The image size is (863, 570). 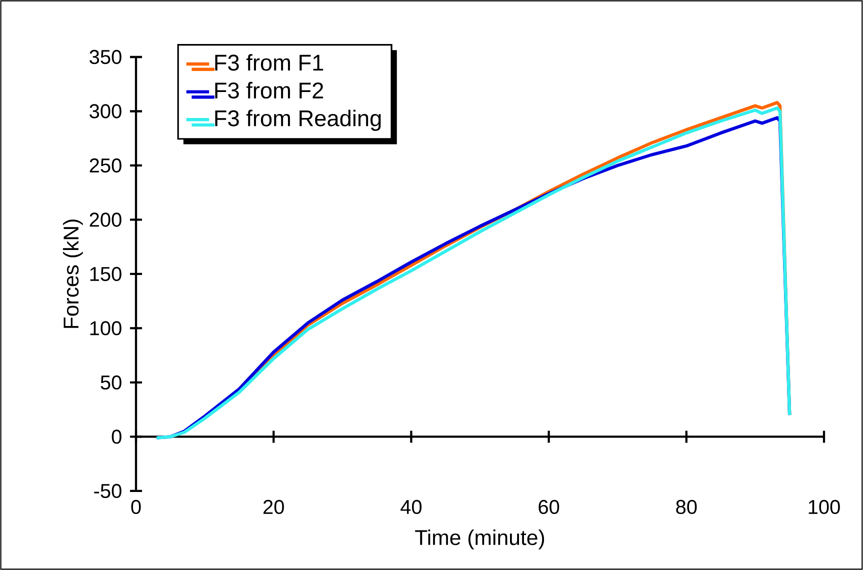 What do you see at coordinates (824, 507) in the screenshot?
I see `x-tick-label: 100` at bounding box center [824, 507].